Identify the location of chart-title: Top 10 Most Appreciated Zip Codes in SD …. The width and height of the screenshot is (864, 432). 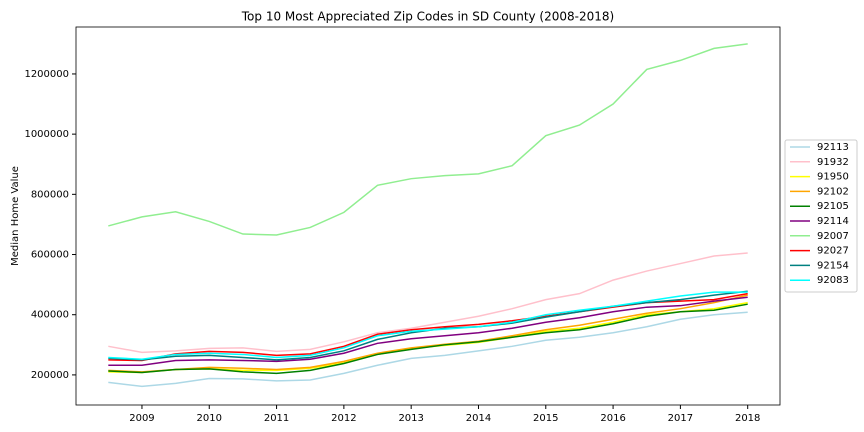
(427, 17).